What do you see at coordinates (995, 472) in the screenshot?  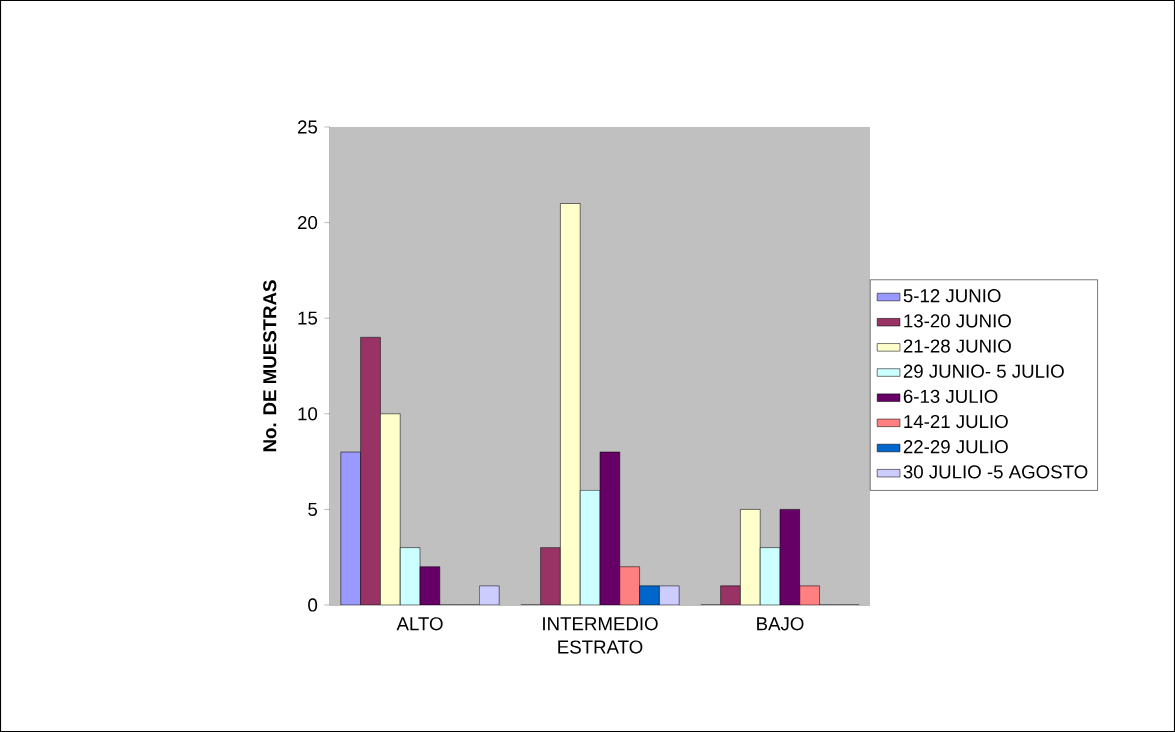 I see `legend-label: 30 JULIO -5 AGOSTO` at bounding box center [995, 472].